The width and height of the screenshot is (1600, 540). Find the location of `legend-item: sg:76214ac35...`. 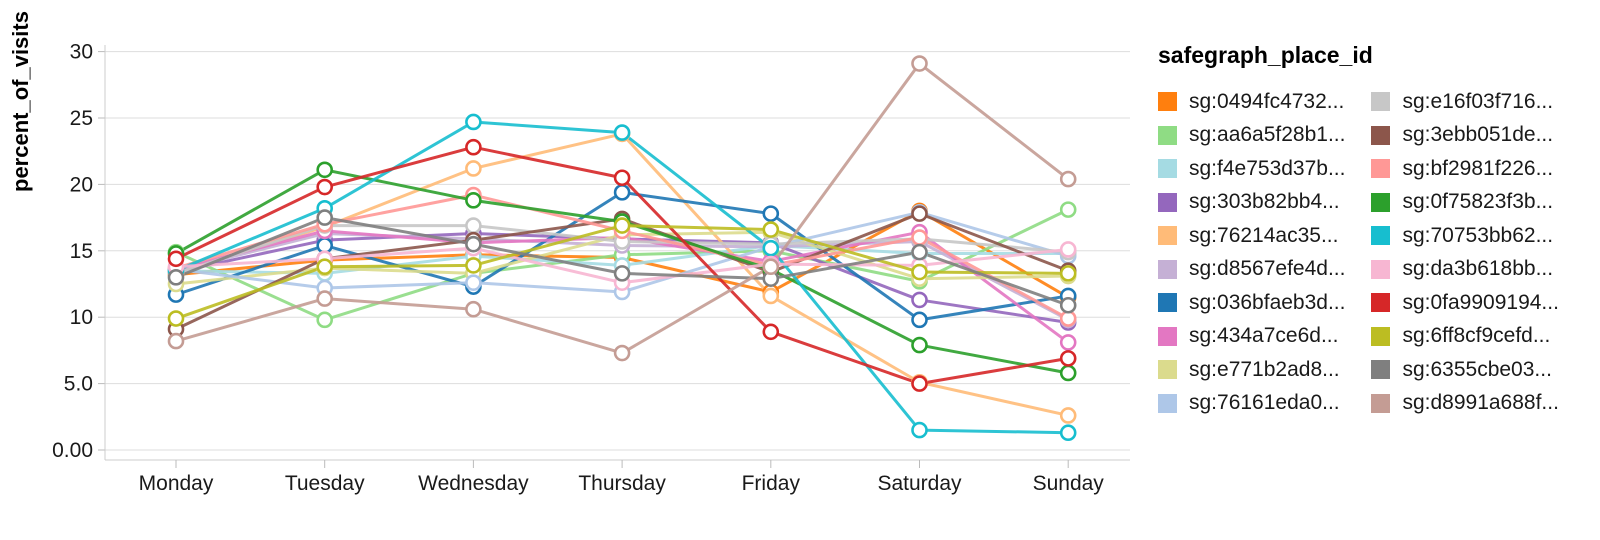

legend-item: sg:76214ac35... is located at coordinates (1251, 236).